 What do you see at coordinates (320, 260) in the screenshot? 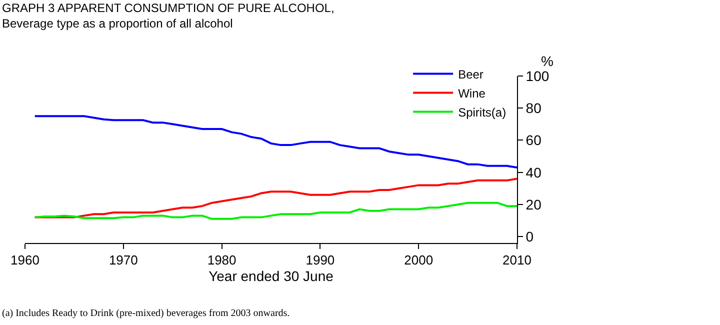
I see `x-tick-label: 1990` at bounding box center [320, 260].